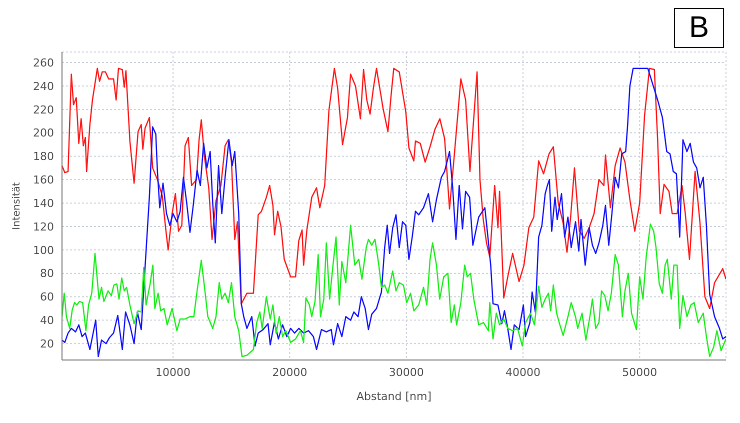 This screenshot has height=423, width=740. Describe the element at coordinates (406, 372) in the screenshot. I see `x-tick-label: 30000` at that location.